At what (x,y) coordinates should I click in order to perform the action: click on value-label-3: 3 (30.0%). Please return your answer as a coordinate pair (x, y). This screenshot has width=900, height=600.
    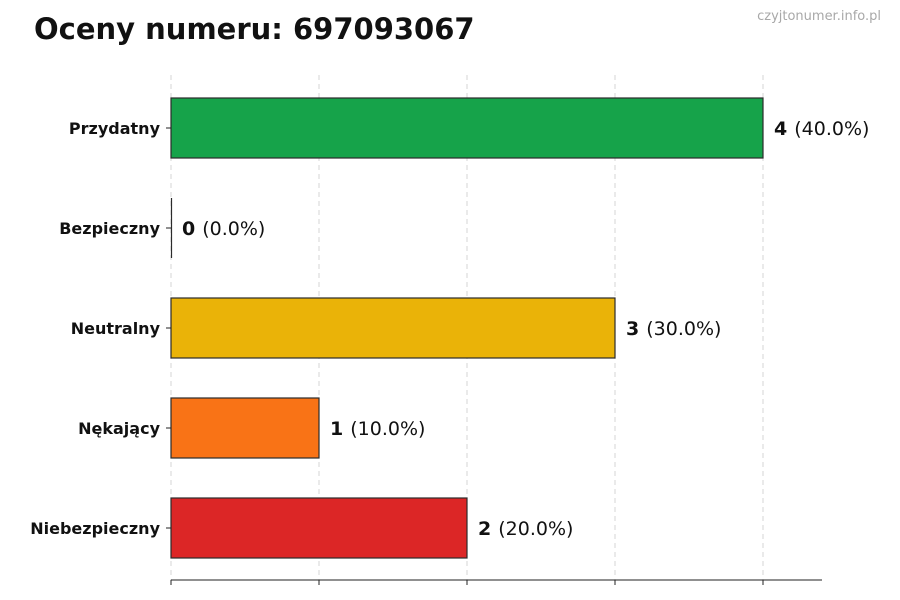
    Looking at the image, I should click on (673, 329).